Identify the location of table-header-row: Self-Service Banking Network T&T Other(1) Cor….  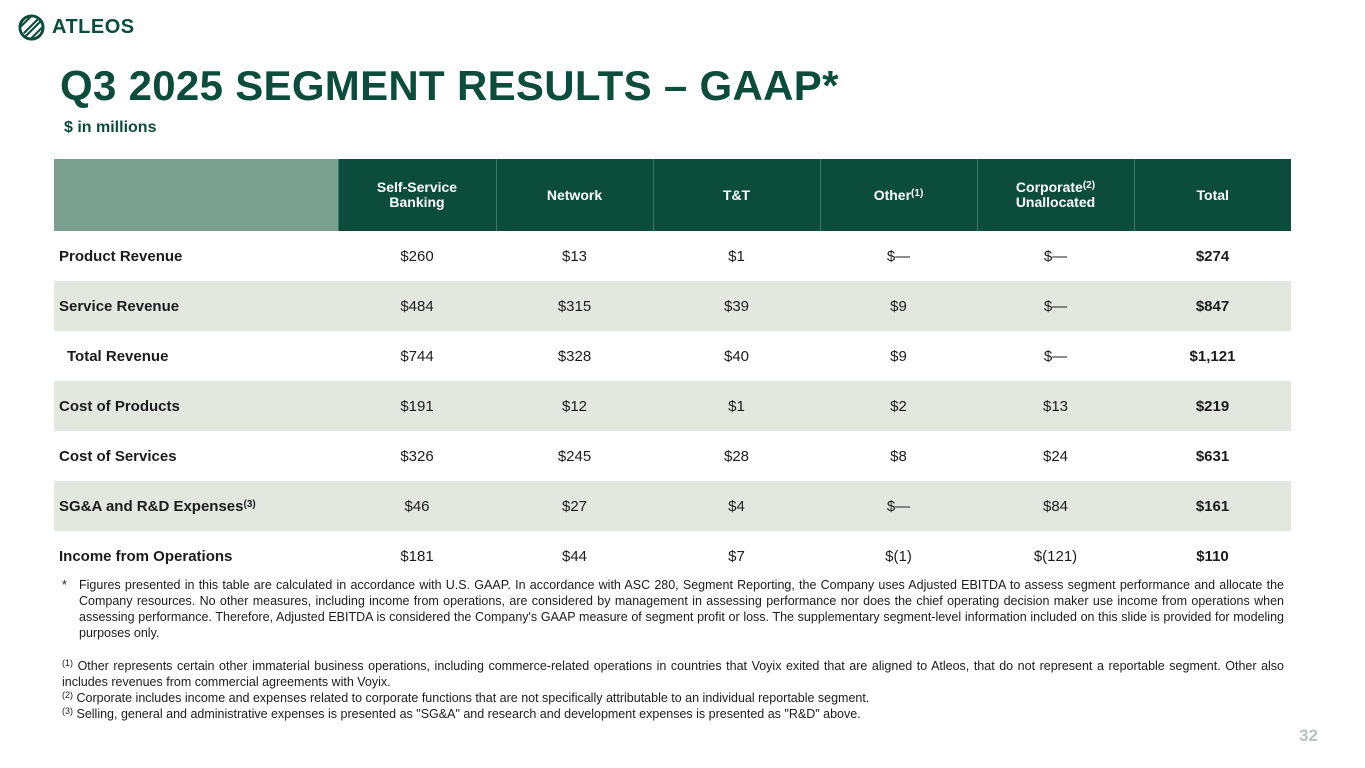
(672, 195).